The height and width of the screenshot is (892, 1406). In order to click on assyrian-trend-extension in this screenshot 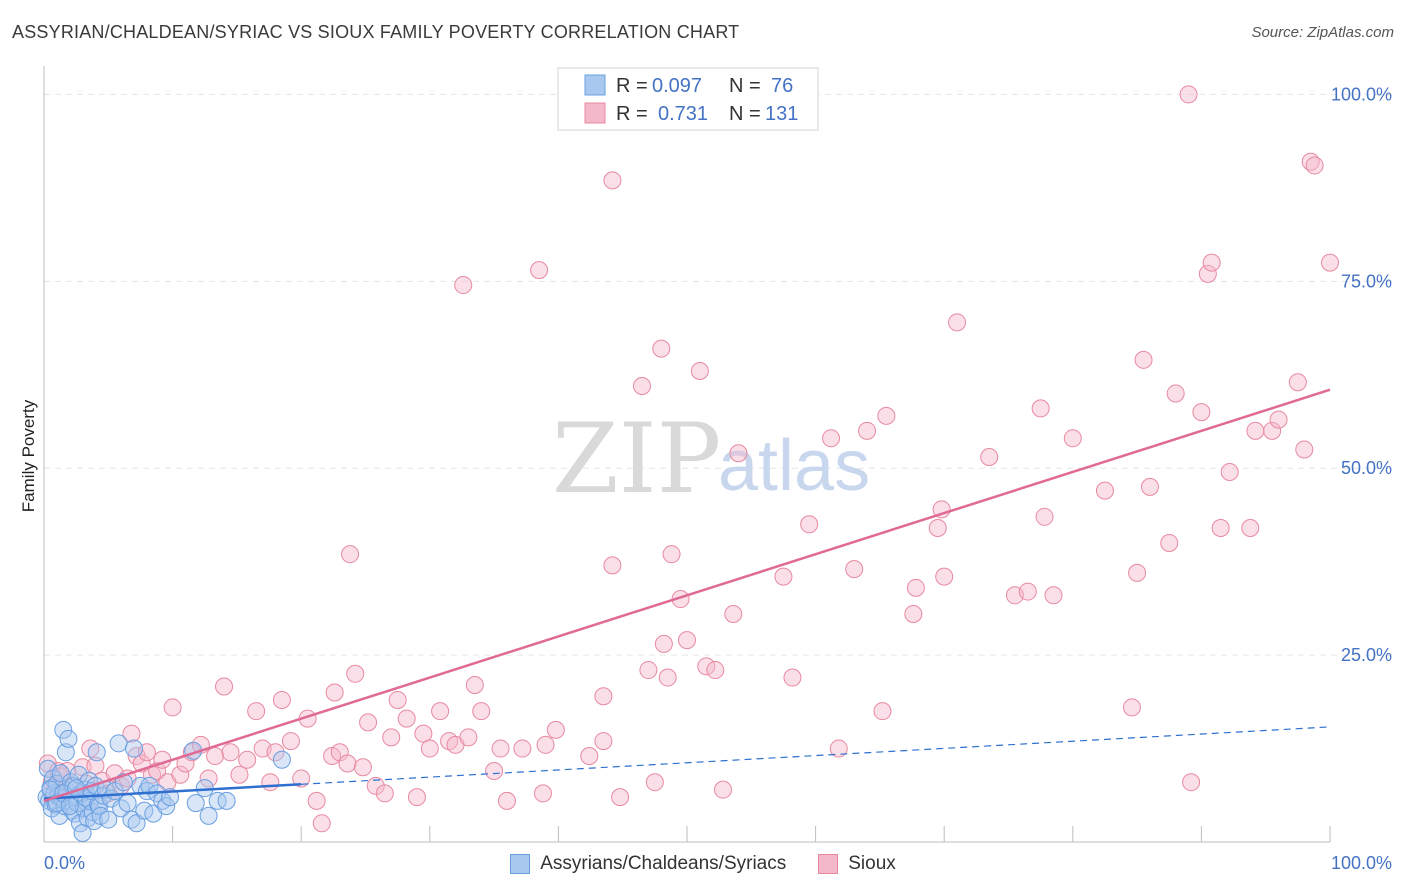, I will do `click(816, 755)`.